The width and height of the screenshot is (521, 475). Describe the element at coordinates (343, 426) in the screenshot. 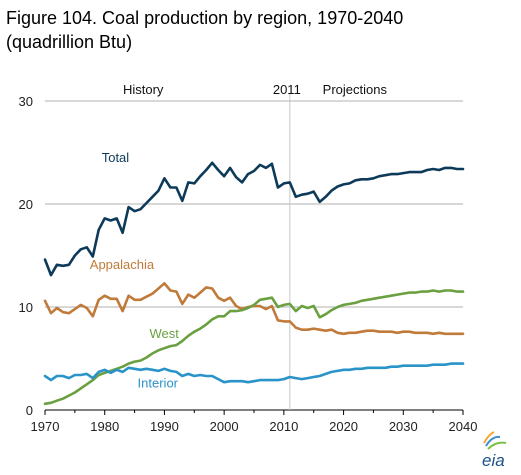

I see `x-tick-label: 2020` at that location.